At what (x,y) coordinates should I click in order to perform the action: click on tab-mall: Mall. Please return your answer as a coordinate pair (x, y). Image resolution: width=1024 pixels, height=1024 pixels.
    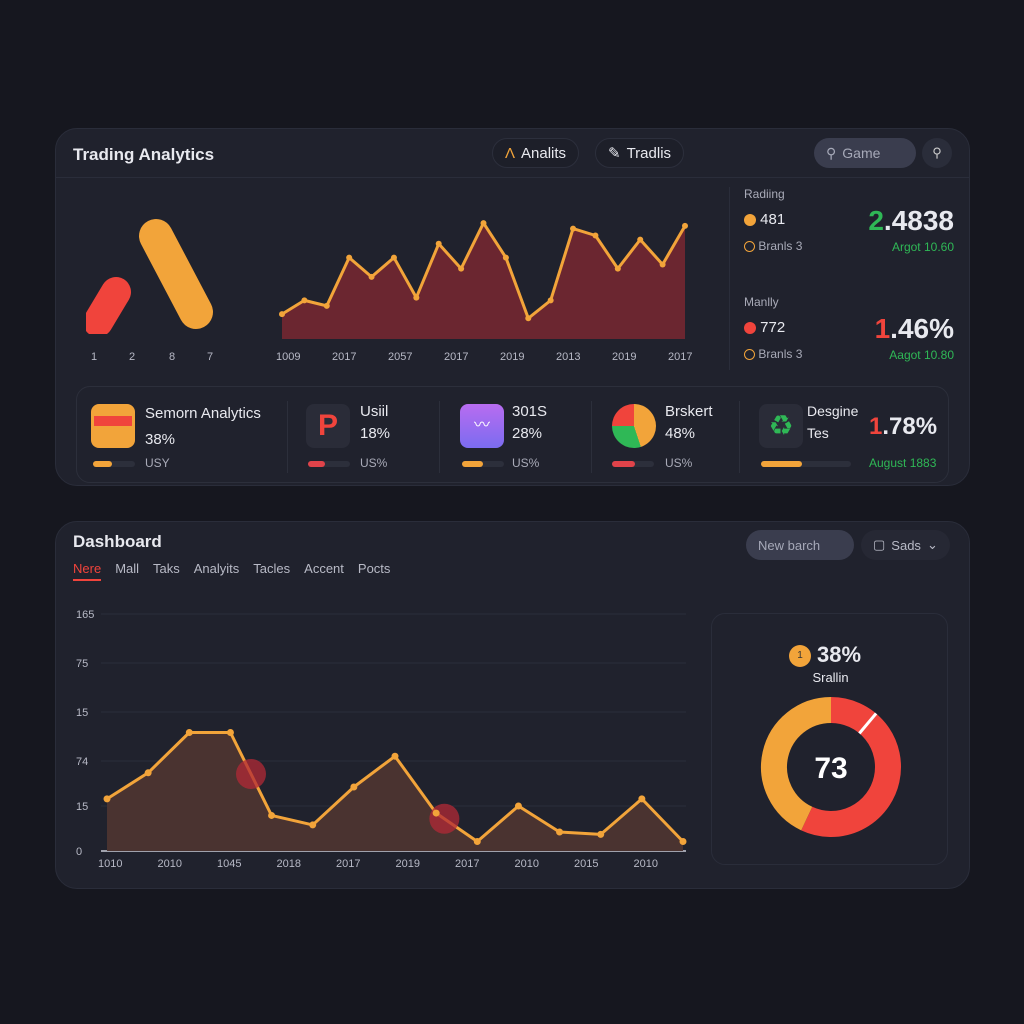
    Looking at the image, I should click on (127, 568).